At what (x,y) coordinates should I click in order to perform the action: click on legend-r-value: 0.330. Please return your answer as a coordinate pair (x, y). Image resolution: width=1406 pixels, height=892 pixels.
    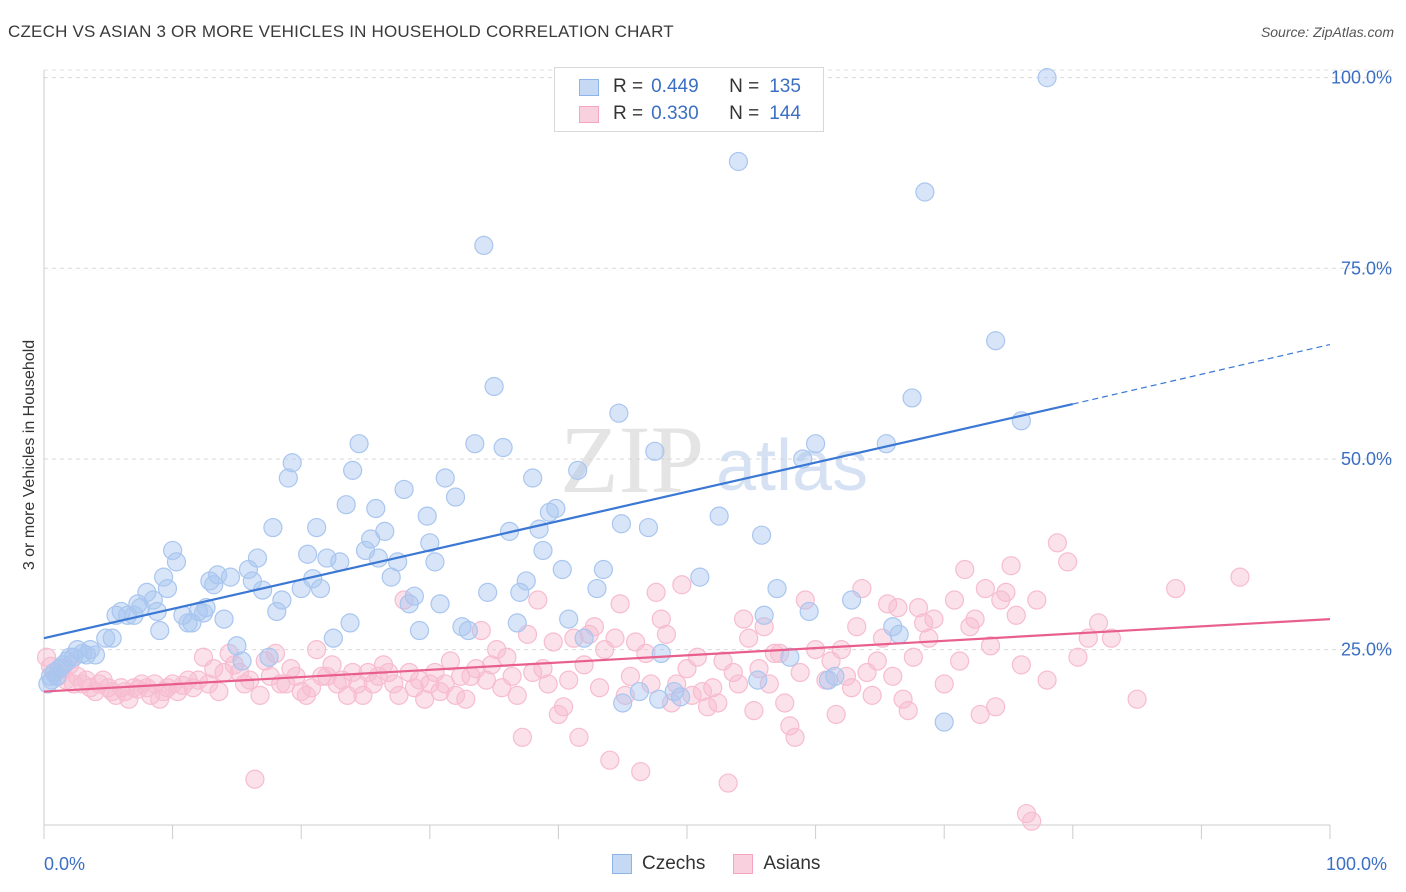
    Looking at the image, I should click on (675, 113).